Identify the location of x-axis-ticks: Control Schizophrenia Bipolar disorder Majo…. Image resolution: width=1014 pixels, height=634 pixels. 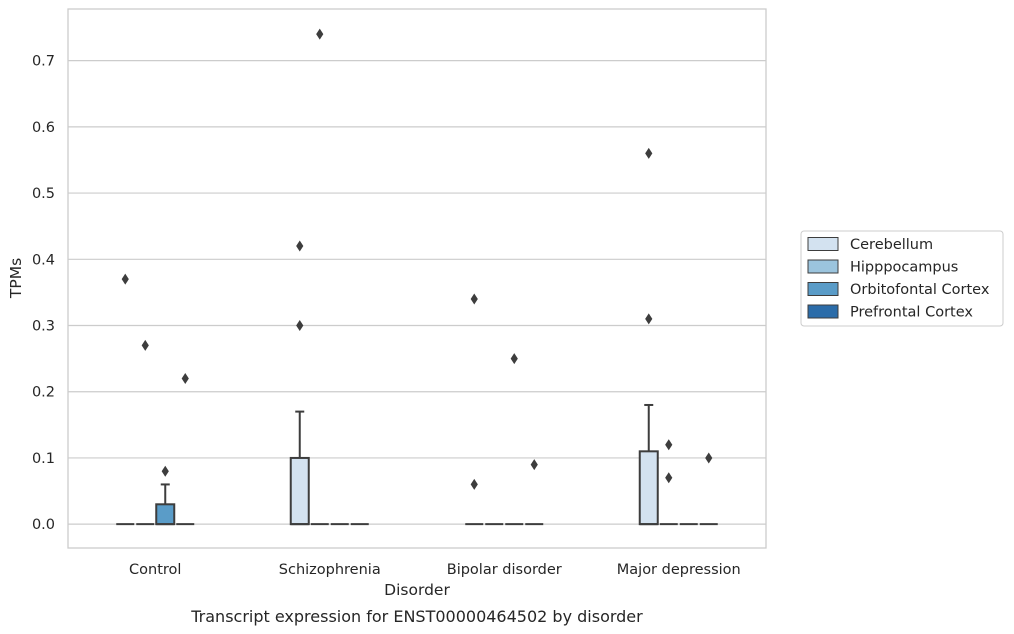
(435, 570).